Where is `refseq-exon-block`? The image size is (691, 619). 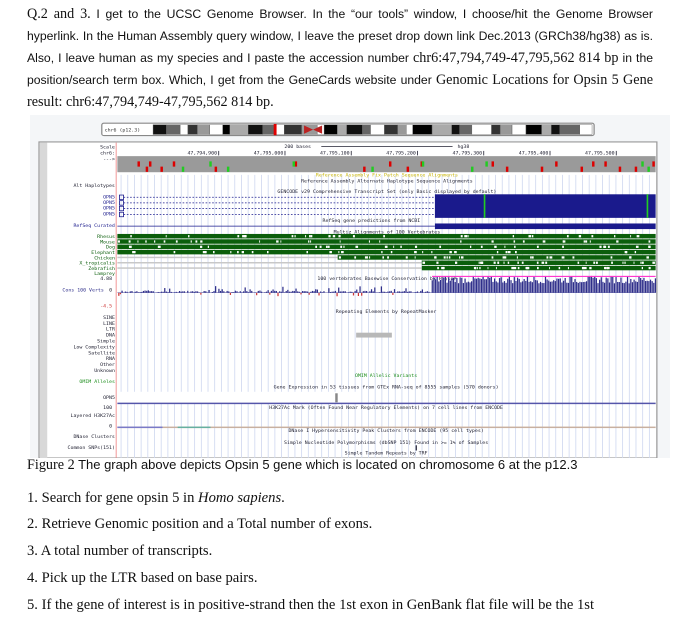 refseq-exon-block is located at coordinates (545, 226).